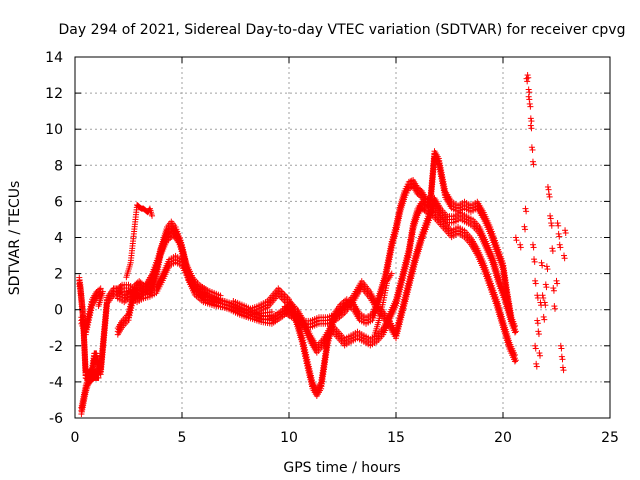 This screenshot has height=480, width=640. What do you see at coordinates (58, 275) in the screenshot?
I see `y-tick-label: 2` at bounding box center [58, 275].